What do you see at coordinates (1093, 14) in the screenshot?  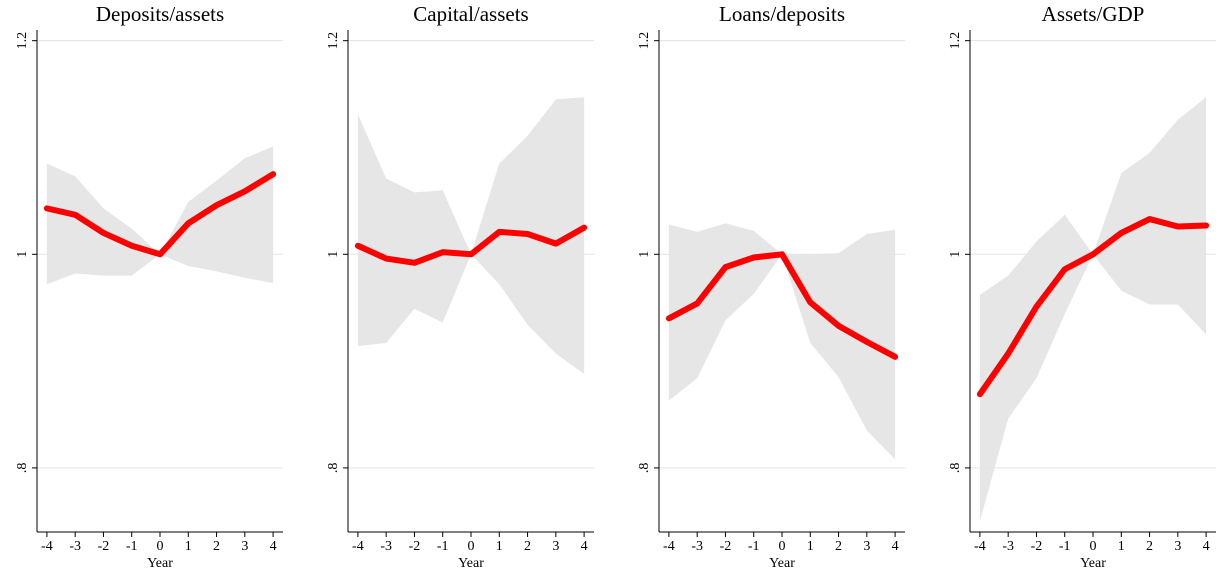 I see `panel-title: Assets/GDP` at bounding box center [1093, 14].